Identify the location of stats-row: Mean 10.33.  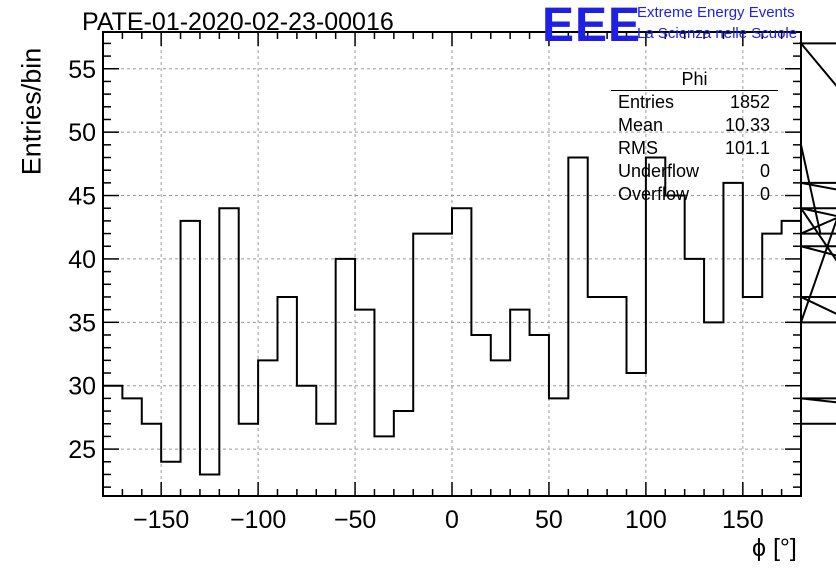
(694, 125).